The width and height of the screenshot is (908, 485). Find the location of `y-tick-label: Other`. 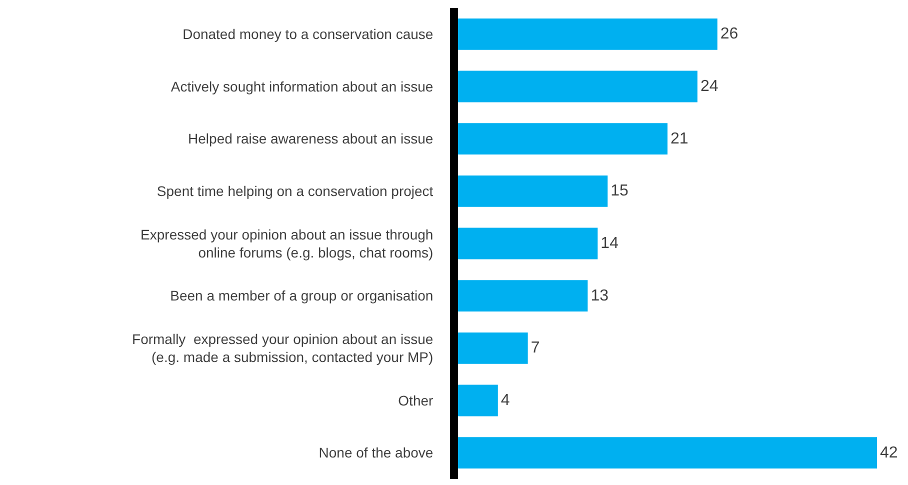

y-tick-label: Other is located at coordinates (416, 400).